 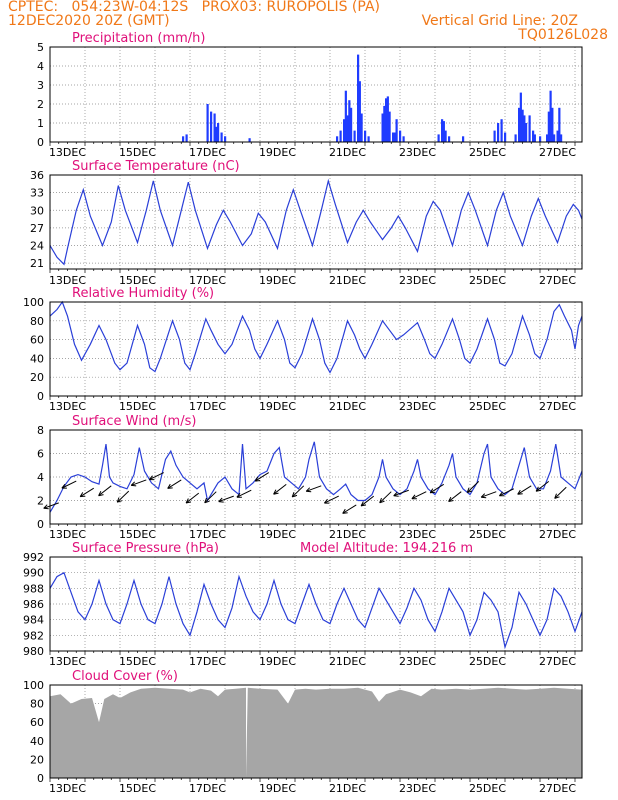 What do you see at coordinates (40, 142) in the screenshot?
I see `precipitation-ytick-label: 0` at bounding box center [40, 142].